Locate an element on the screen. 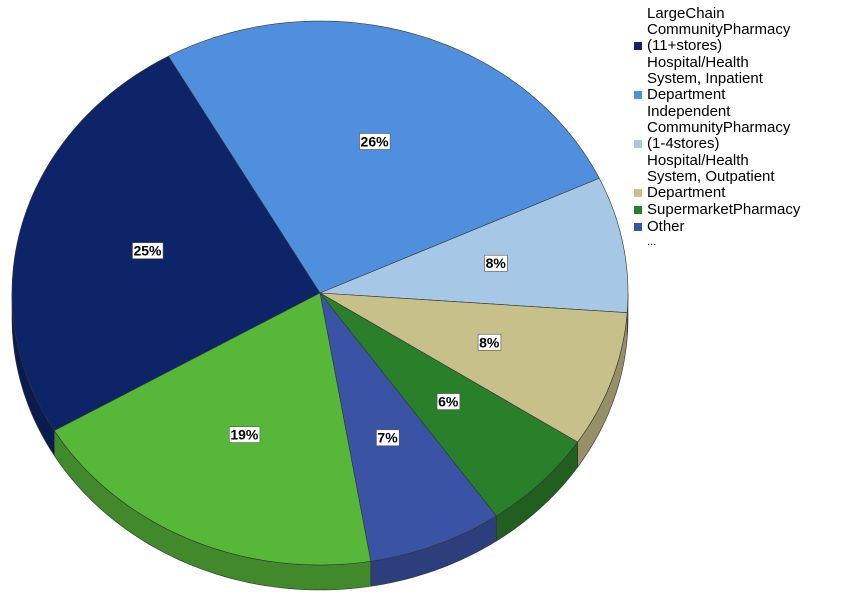 The image size is (844, 592). legend-item: SupermarketPharmacy is located at coordinates (720, 210).